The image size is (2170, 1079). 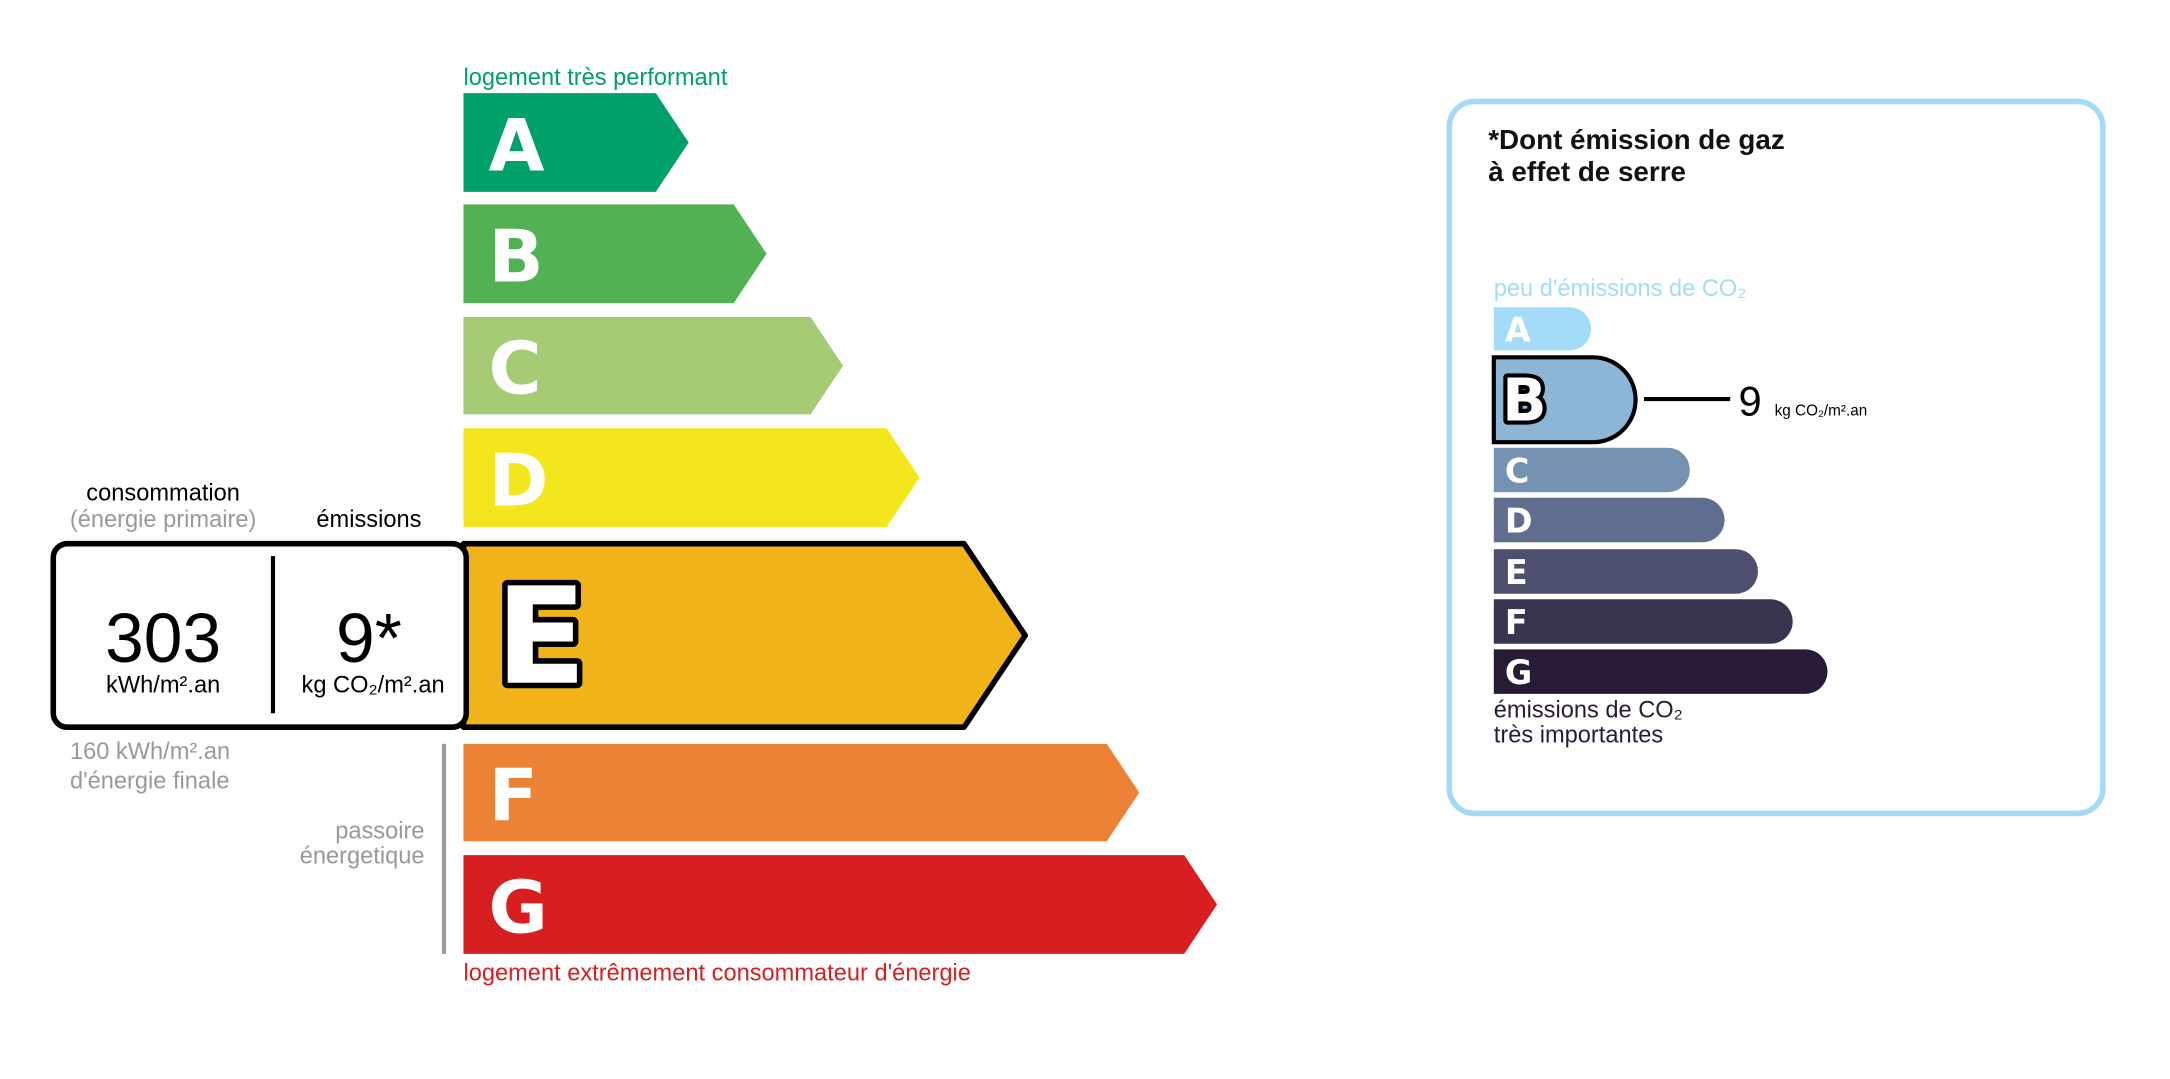 What do you see at coordinates (163, 494) in the screenshot?
I see `consumption-header: consommation` at bounding box center [163, 494].